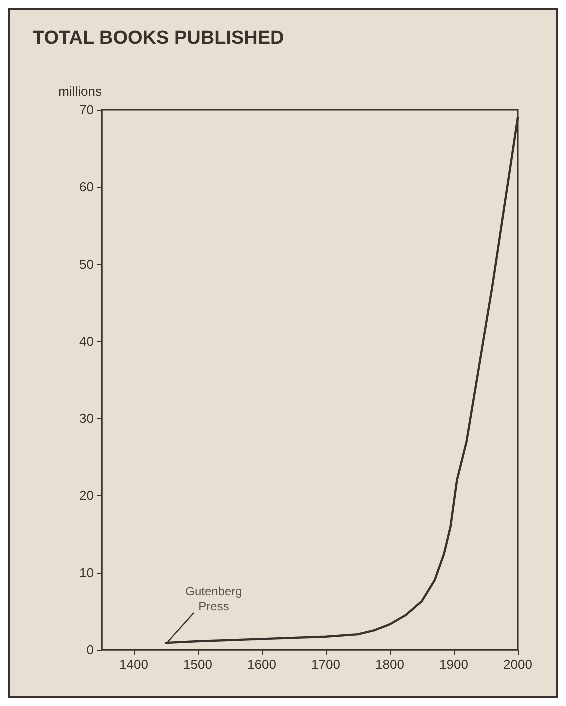 This screenshot has width=566, height=706. Describe the element at coordinates (80, 91) in the screenshot. I see `y-axis-title: millions` at that location.